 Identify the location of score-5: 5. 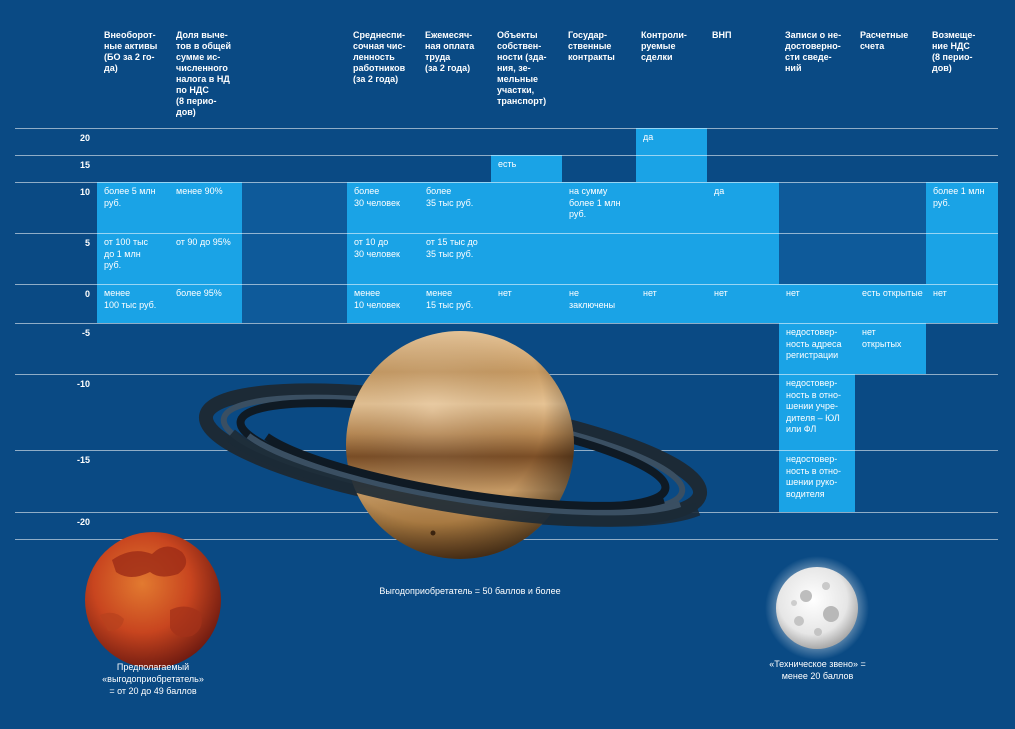
(87, 243).